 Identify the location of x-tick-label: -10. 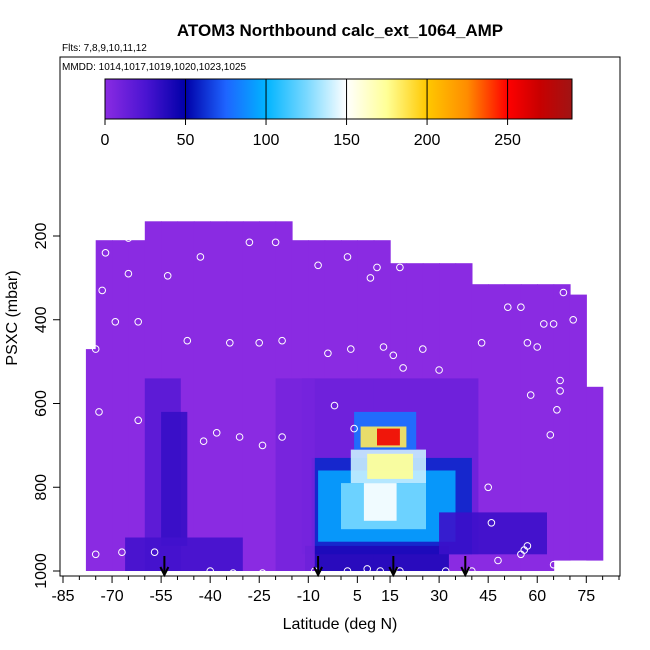
(308, 596).